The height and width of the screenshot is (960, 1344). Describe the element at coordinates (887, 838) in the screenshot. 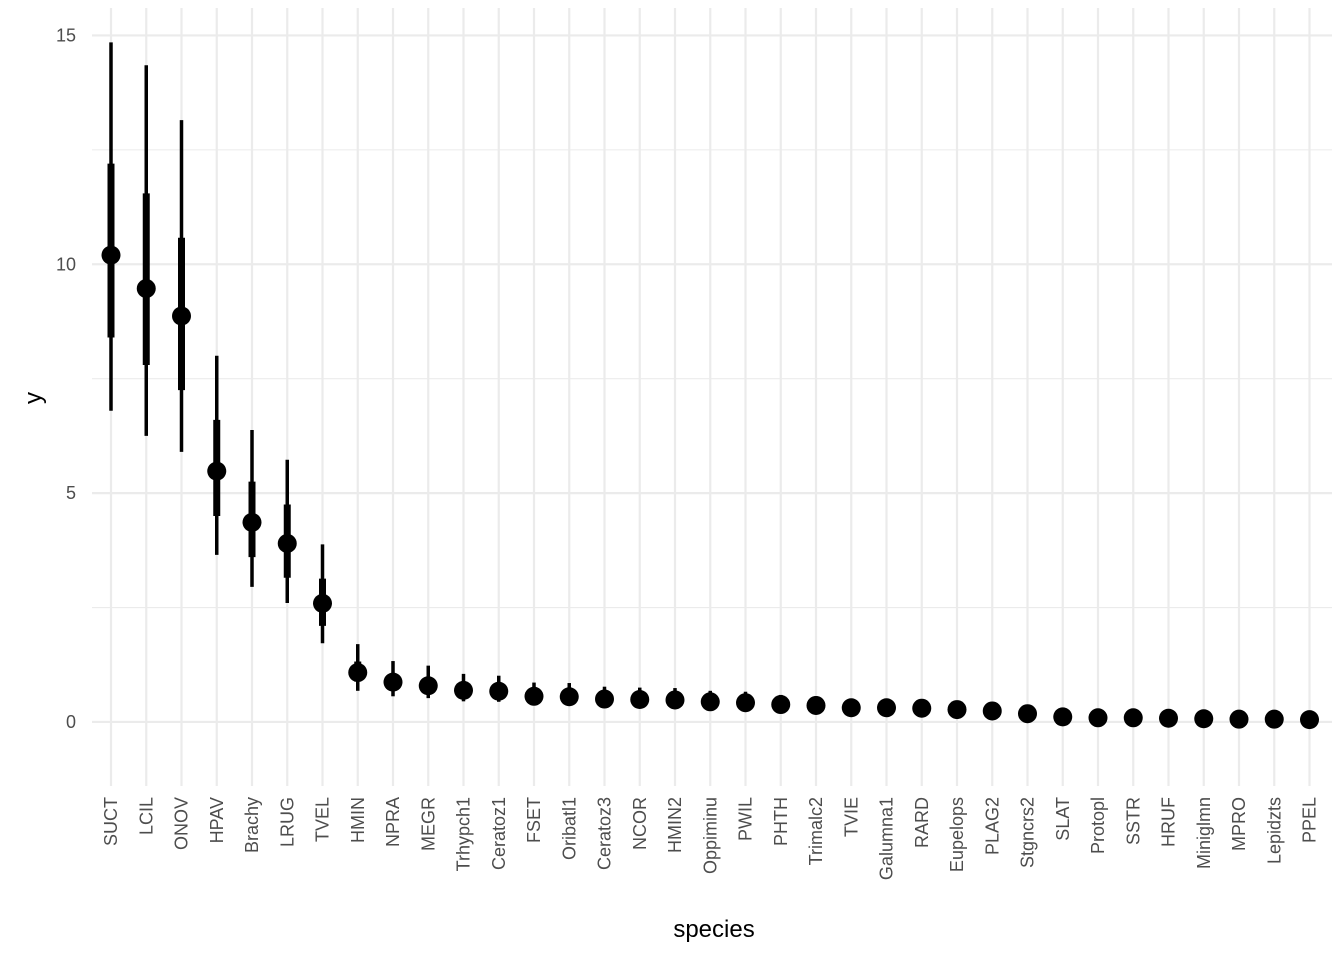

I see `x-tick-label: Galumna1` at that location.